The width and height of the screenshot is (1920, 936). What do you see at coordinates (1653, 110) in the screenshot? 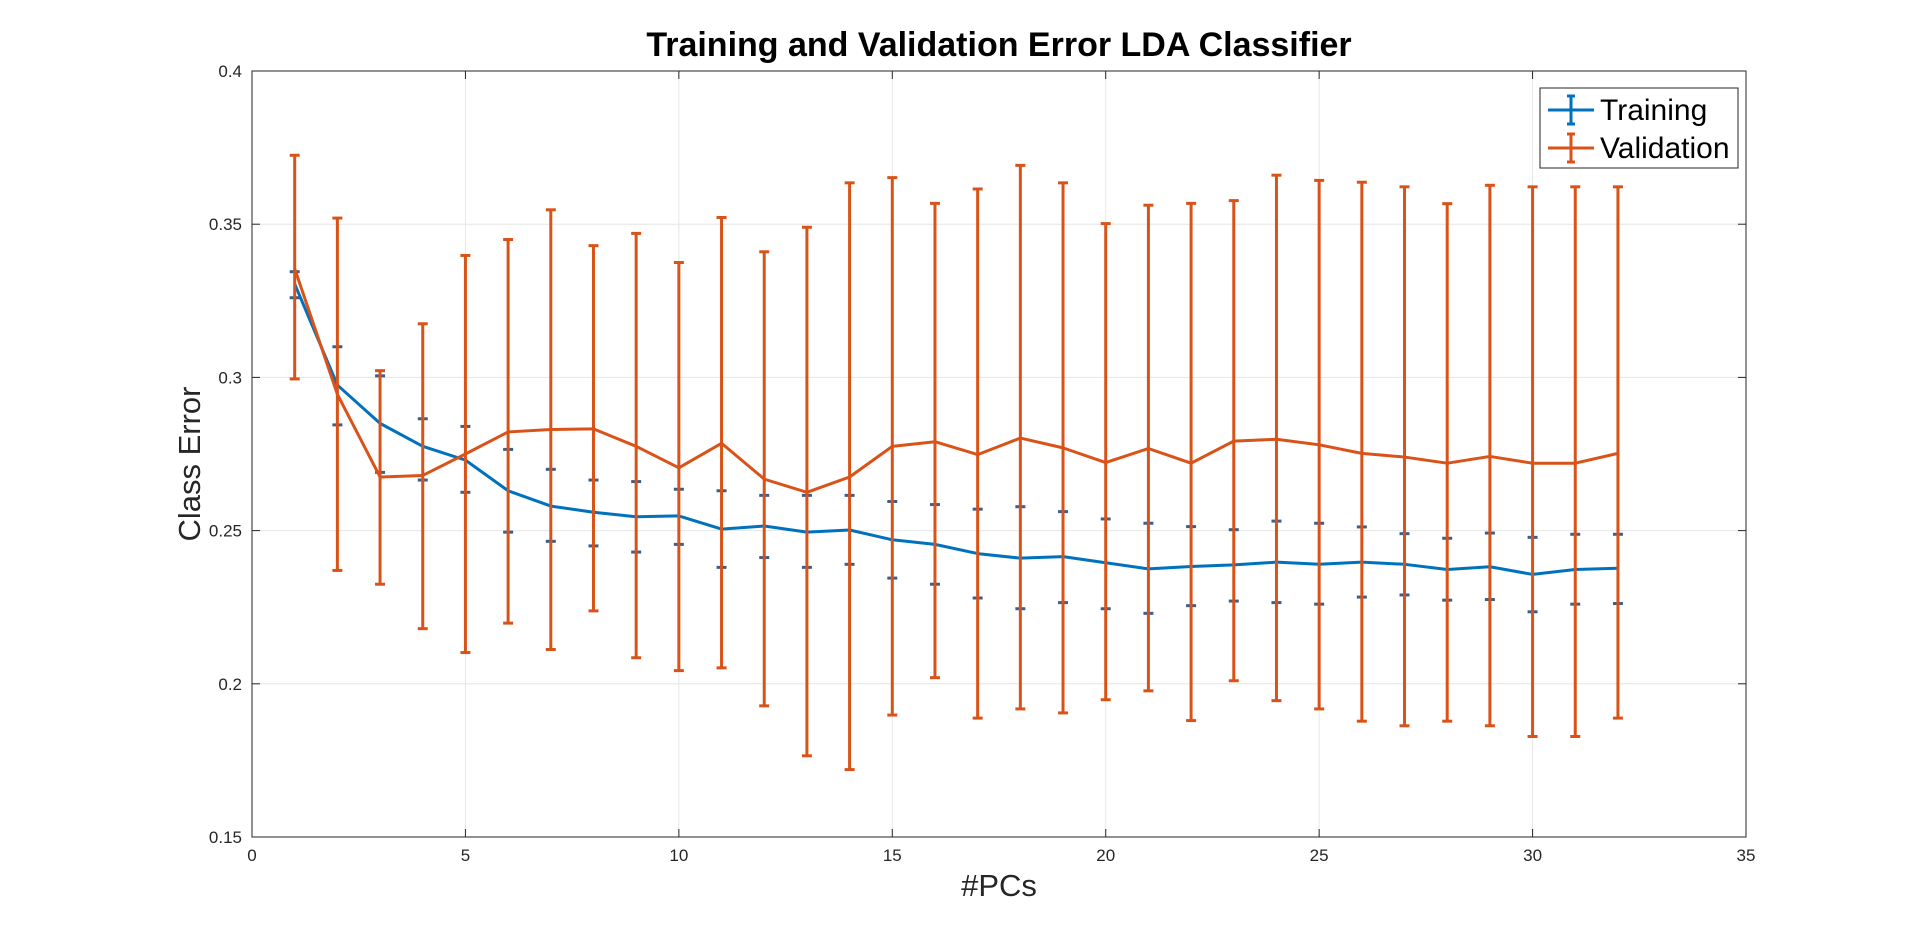
I see `legend-label-training: Training` at bounding box center [1653, 110].